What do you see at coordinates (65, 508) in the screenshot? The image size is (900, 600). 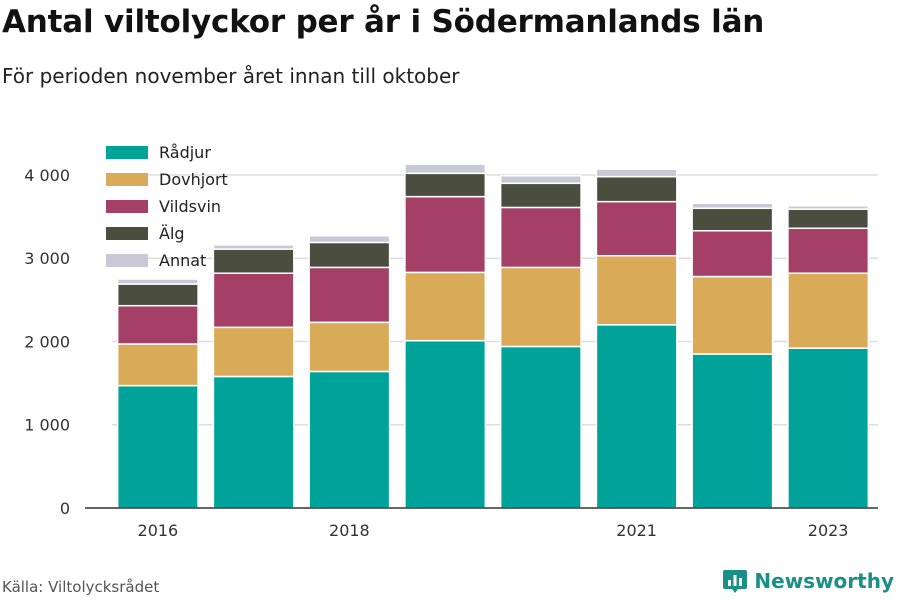 I see `y-tick-label: 0` at bounding box center [65, 508].